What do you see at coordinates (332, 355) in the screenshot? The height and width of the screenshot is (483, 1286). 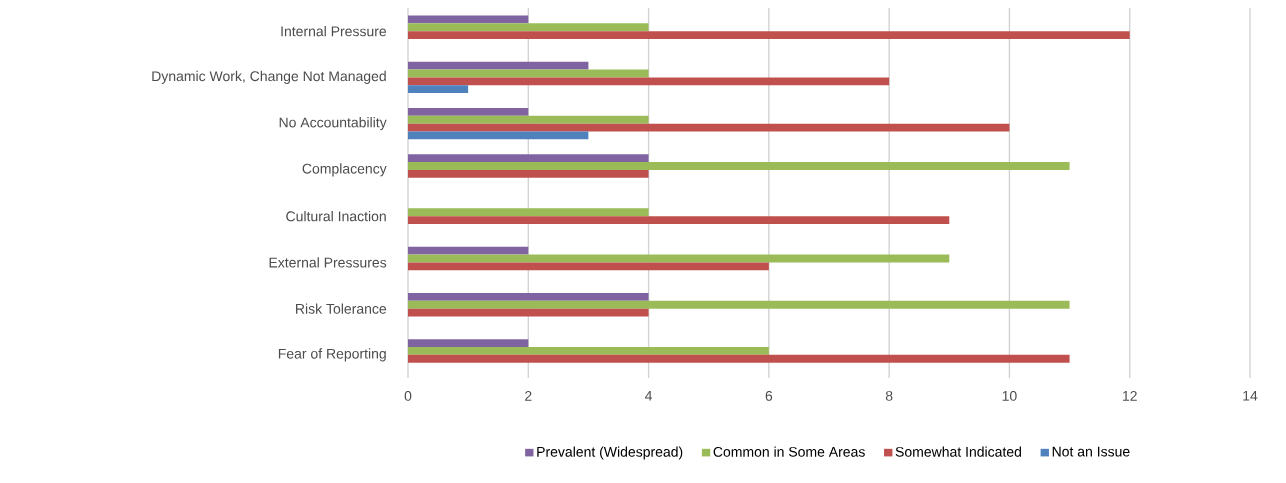 I see `y-tick-label: Fear of Reporting` at bounding box center [332, 355].